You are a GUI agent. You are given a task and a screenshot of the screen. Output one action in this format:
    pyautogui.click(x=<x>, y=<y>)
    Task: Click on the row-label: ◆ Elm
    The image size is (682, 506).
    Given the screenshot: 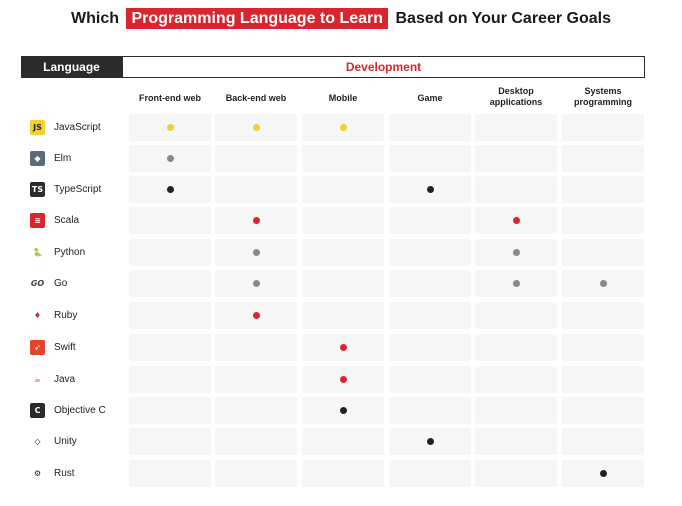 What is the action you would take?
    pyautogui.click(x=79, y=158)
    